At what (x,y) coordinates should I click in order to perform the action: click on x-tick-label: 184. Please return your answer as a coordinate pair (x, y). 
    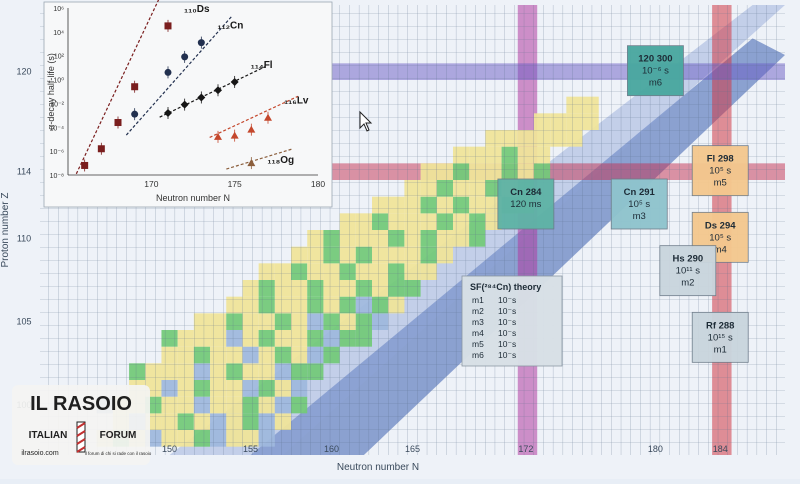
    Looking at the image, I should click on (720, 449).